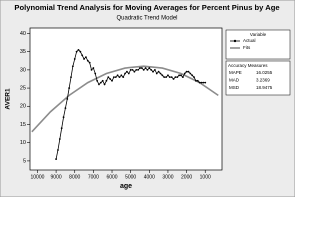  I want to click on x-axis-label: age, so click(126, 186).